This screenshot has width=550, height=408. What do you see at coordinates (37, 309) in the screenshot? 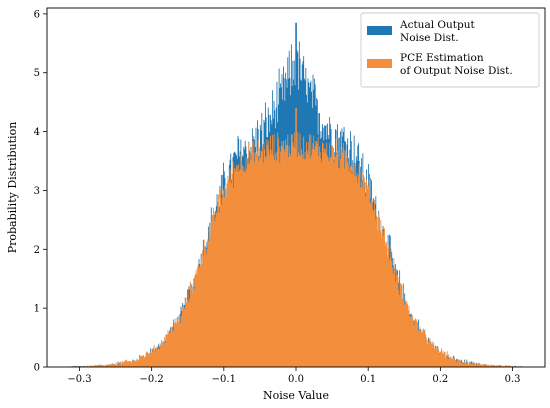
I see `y-tick-label: 1` at bounding box center [37, 309].